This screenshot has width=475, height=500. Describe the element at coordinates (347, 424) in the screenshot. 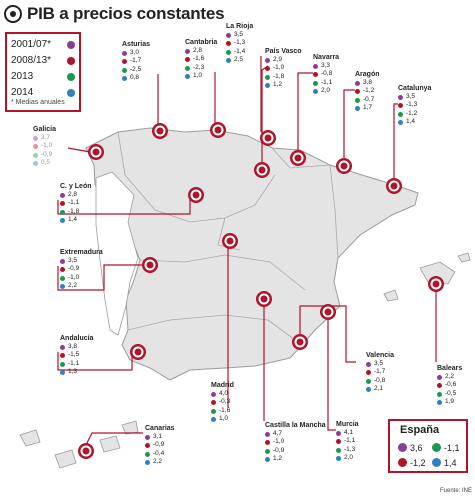

I see `region-name: Murcia` at that location.